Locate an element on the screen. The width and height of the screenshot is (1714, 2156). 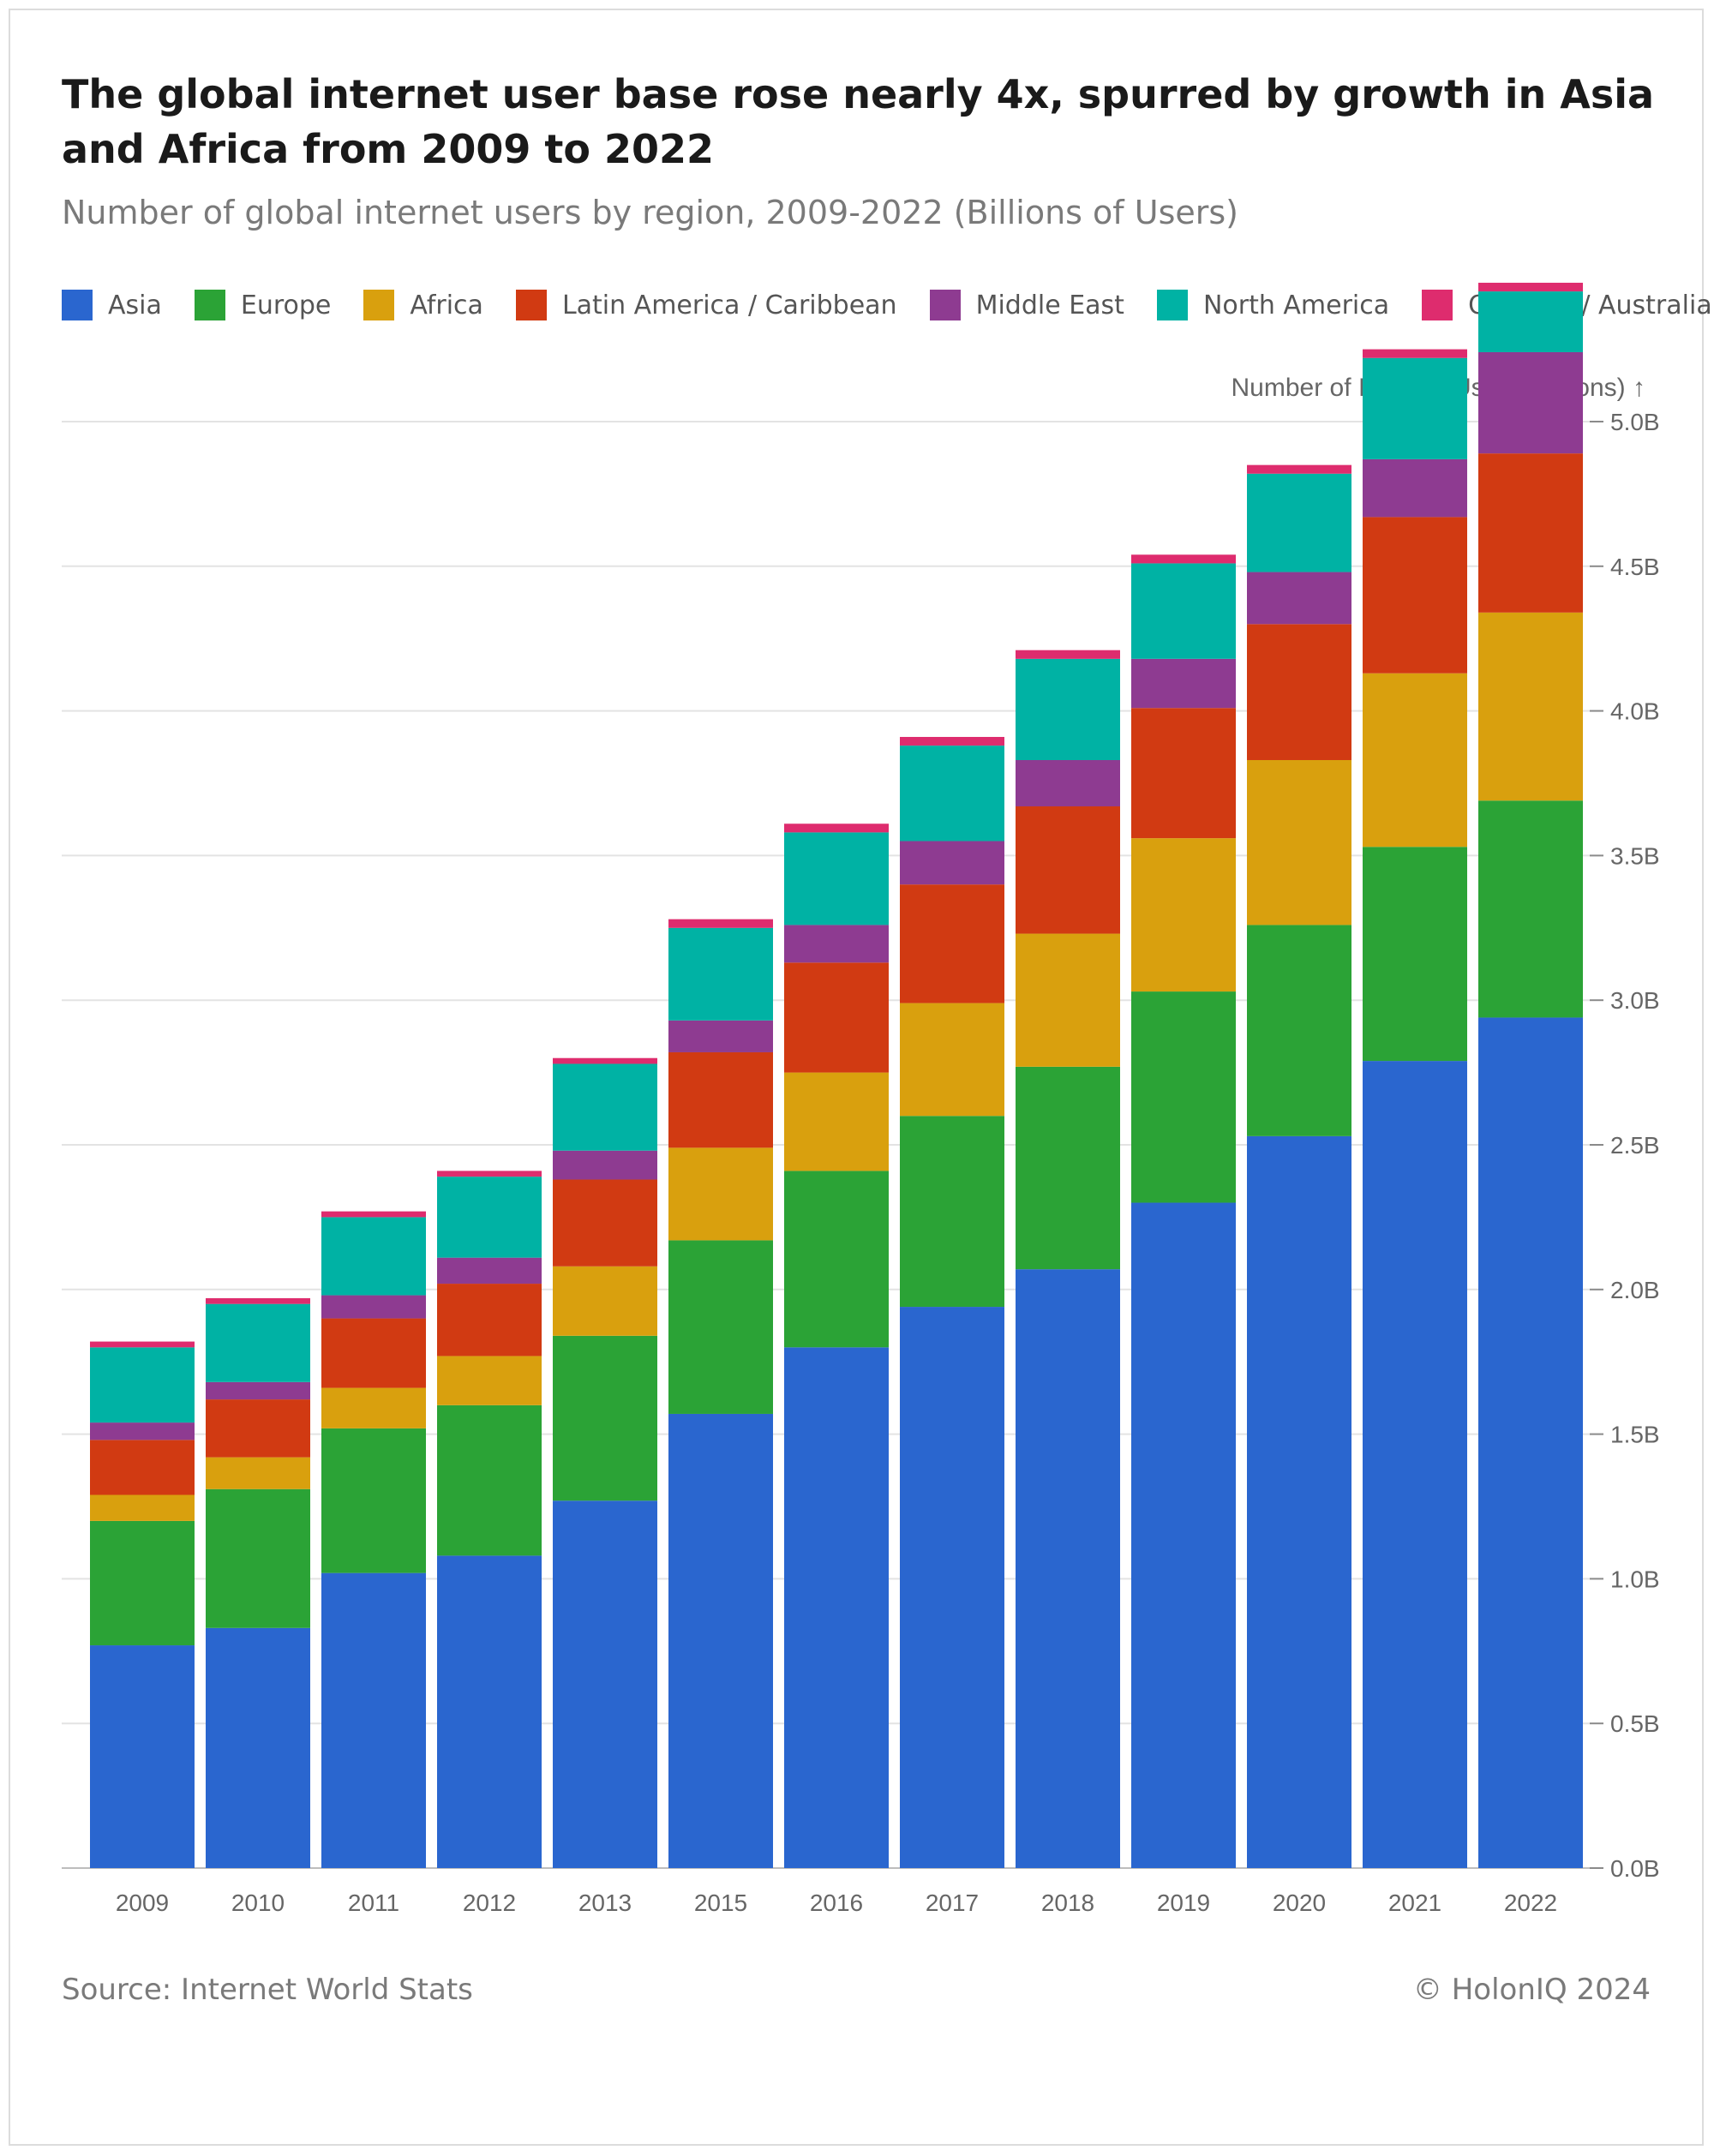
legend-item: North America is located at coordinates (1273, 305).